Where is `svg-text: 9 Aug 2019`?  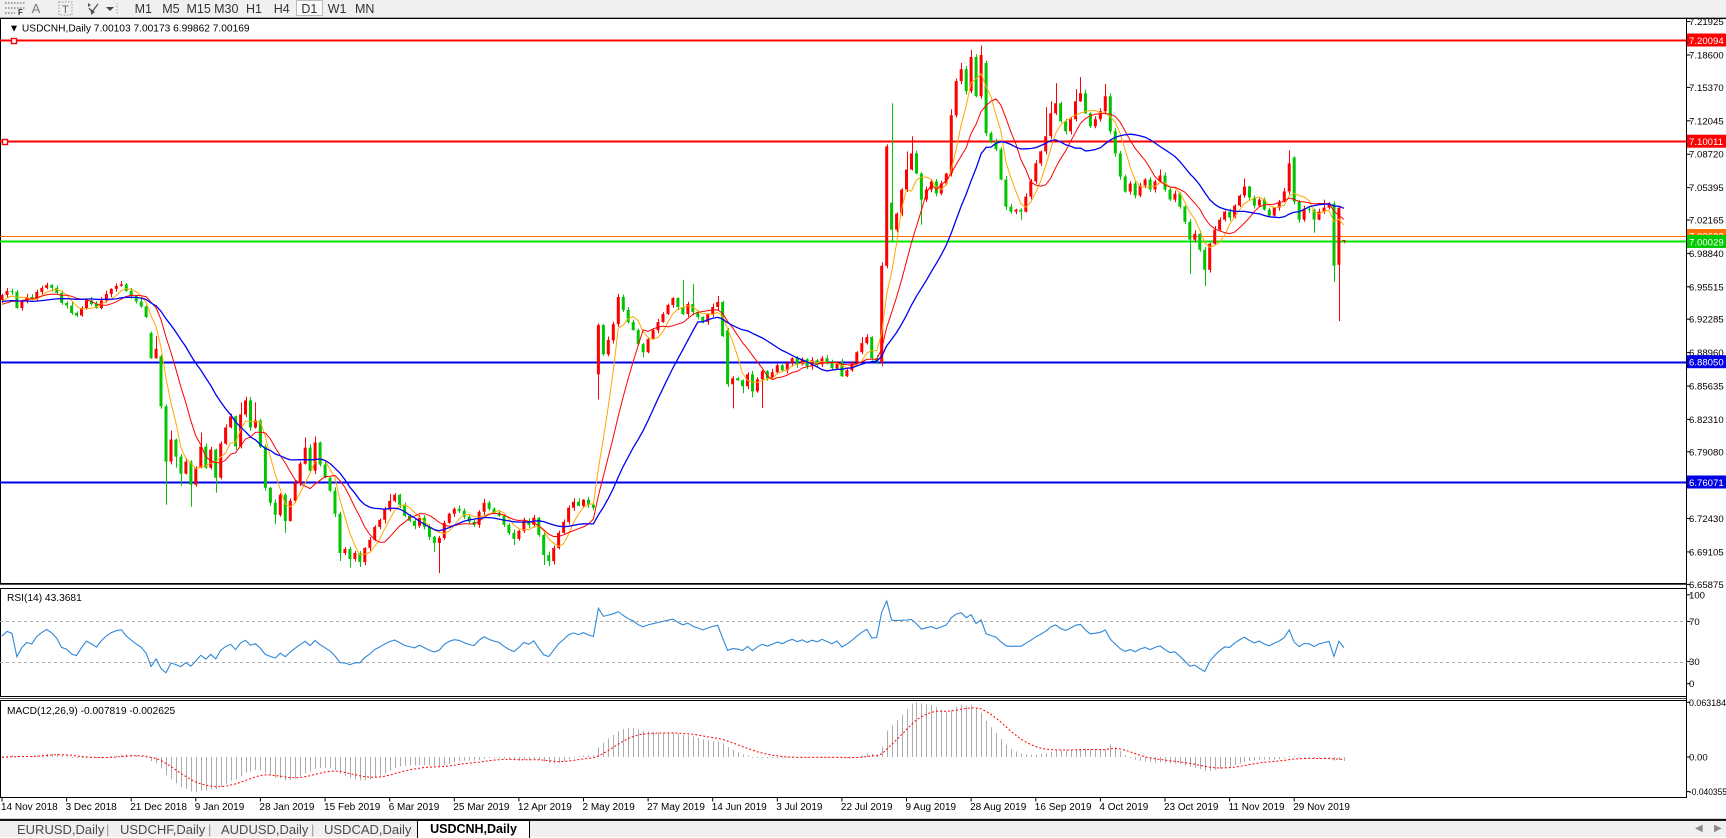 svg-text: 9 Aug 2019 is located at coordinates (931, 807).